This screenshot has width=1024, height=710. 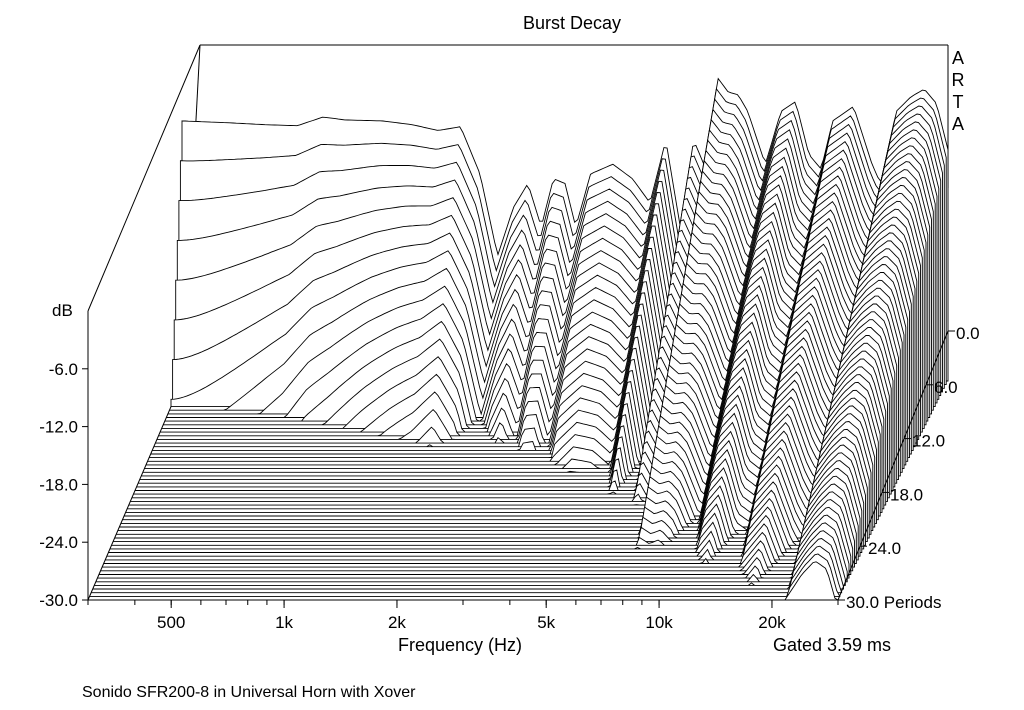 What do you see at coordinates (946, 387) in the screenshot?
I see `z-tick-label: 6.0` at bounding box center [946, 387].